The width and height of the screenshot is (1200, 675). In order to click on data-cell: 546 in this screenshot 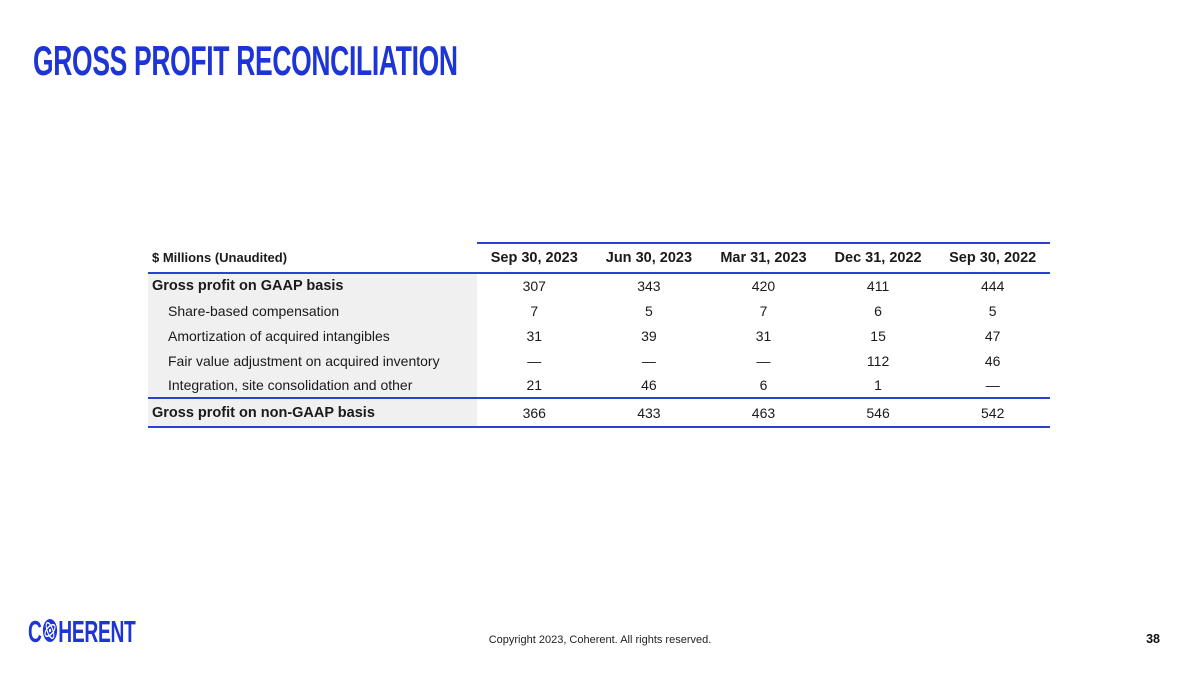, I will do `click(878, 413)`.